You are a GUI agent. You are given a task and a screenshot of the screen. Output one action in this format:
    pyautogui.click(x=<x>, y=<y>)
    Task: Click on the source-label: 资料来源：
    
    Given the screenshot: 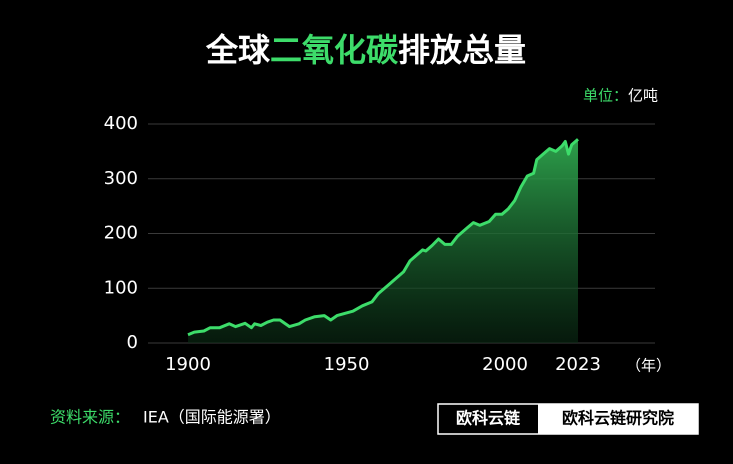 What is the action you would take?
    pyautogui.click(x=90, y=417)
    